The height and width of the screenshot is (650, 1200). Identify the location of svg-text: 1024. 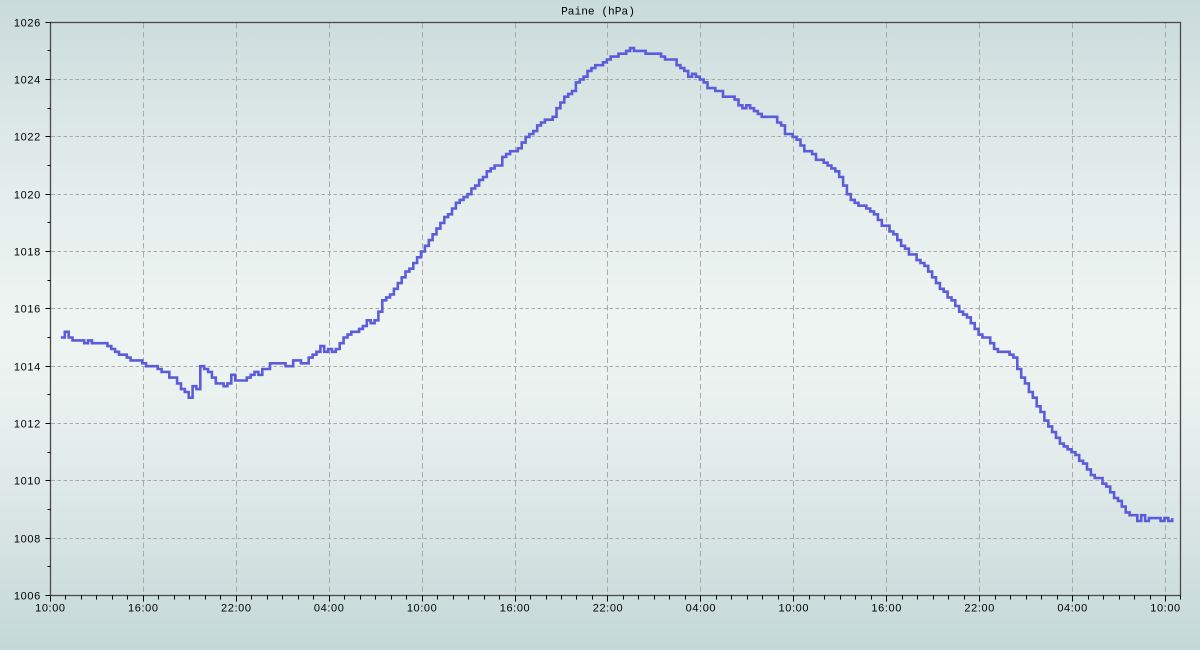
(27, 80).